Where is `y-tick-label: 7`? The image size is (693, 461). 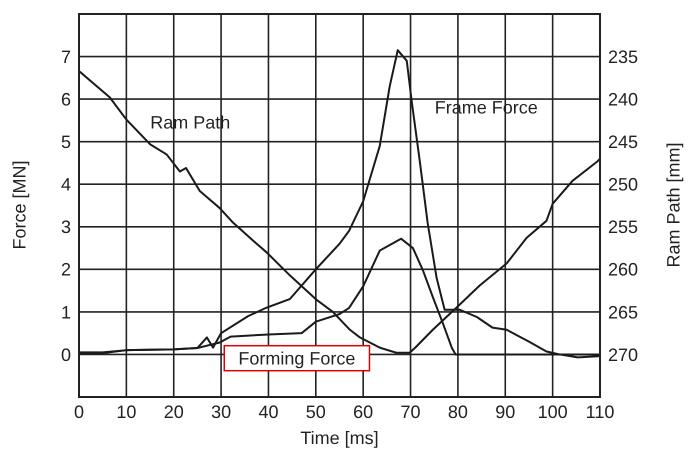
y-tick-label: 7 is located at coordinates (65, 56).